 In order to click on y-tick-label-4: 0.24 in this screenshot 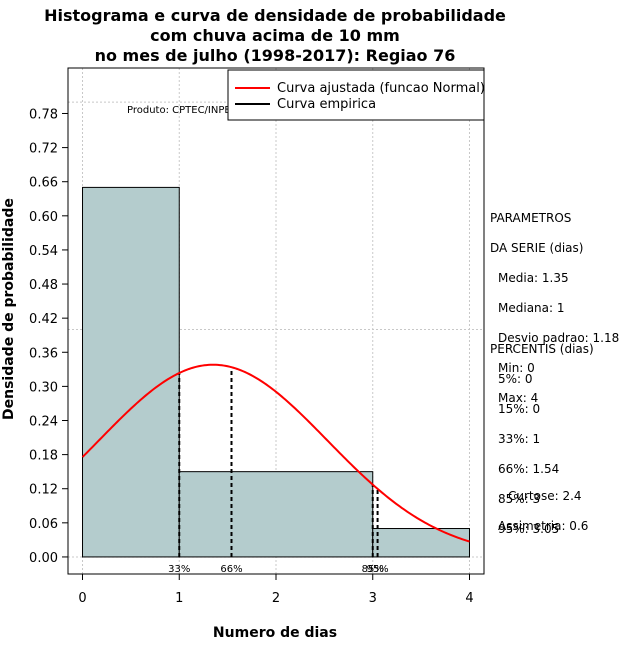, I will do `click(43, 421)`.